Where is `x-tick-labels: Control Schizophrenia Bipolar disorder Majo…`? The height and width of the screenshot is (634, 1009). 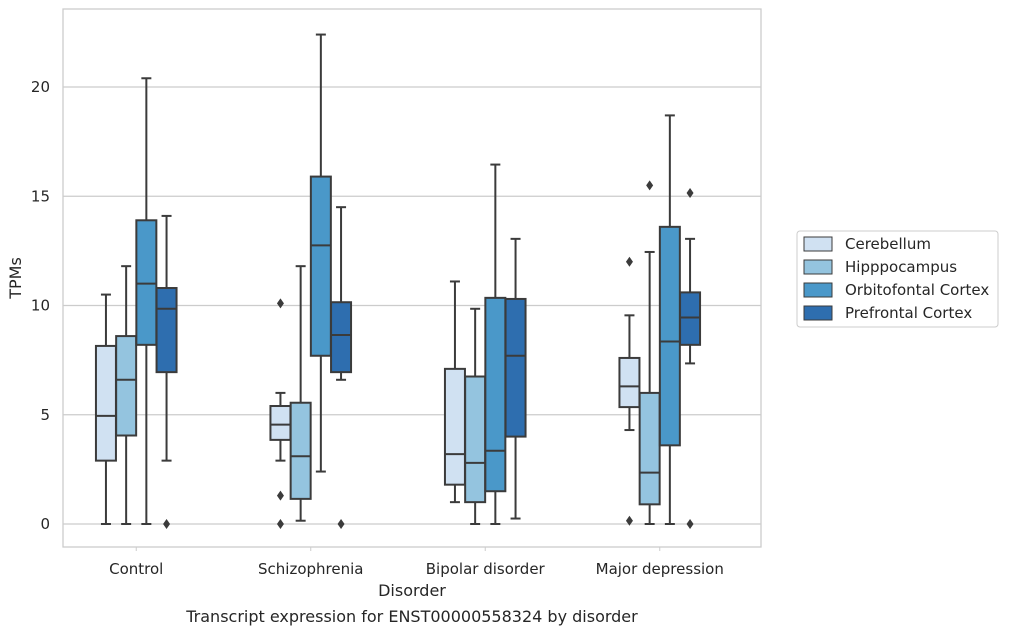 x-tick-labels: Control Schizophrenia Bipolar disorder Majo… is located at coordinates (416, 562).